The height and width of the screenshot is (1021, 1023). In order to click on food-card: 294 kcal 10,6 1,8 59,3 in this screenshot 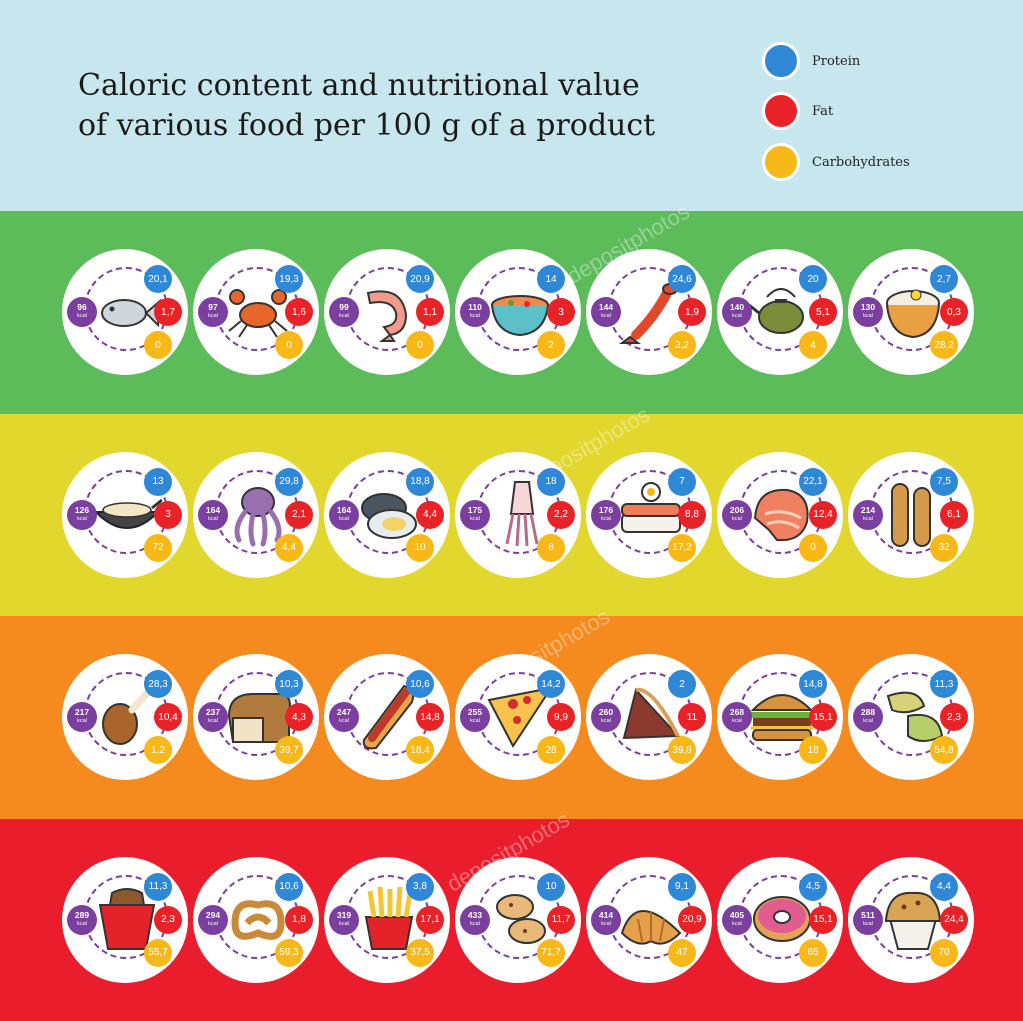, I will do `click(256, 919)`.